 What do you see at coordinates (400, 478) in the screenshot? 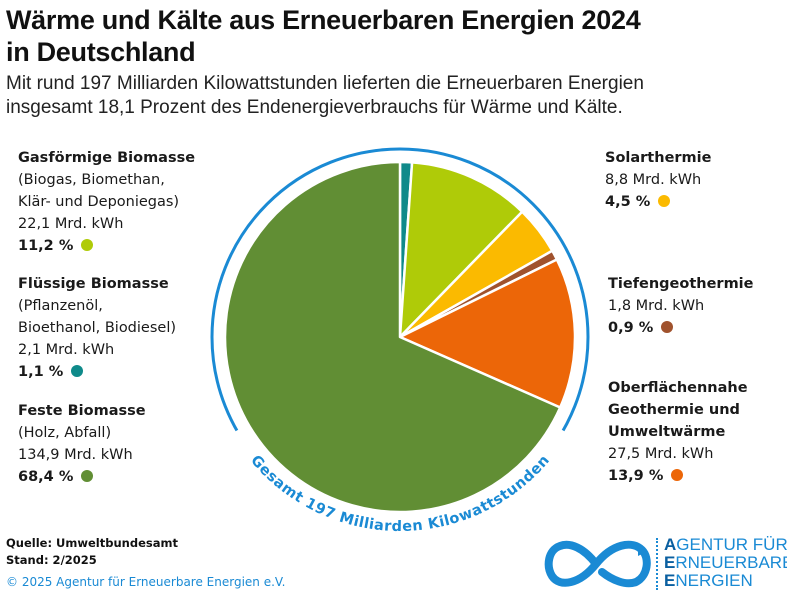
I see `ring-gap` at bounding box center [400, 478].